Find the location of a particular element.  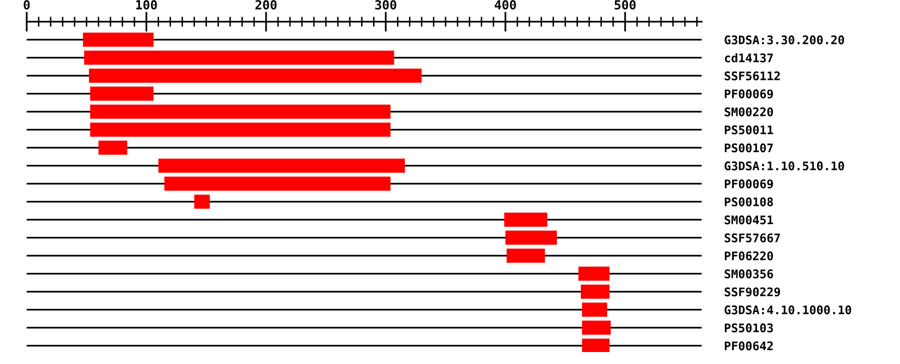

y-tick-label: PS50103 is located at coordinates (748, 327).